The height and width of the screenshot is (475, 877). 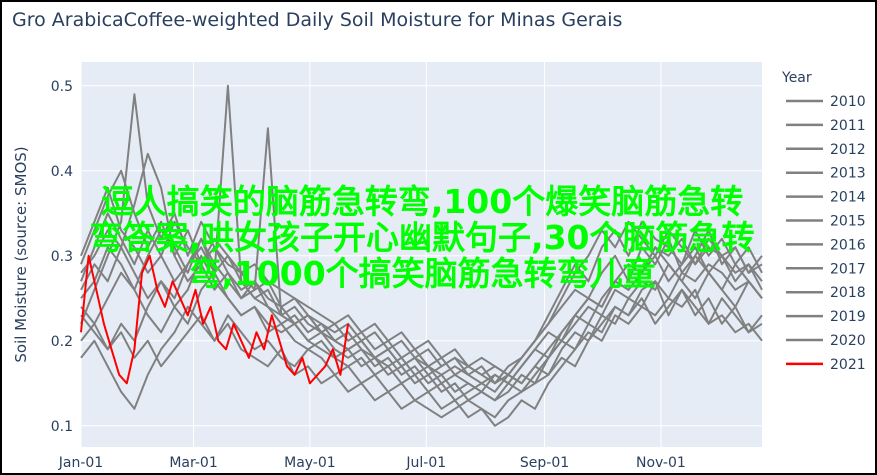 What do you see at coordinates (848, 365) in the screenshot?
I see `legend-label-2021: 2021` at bounding box center [848, 365].